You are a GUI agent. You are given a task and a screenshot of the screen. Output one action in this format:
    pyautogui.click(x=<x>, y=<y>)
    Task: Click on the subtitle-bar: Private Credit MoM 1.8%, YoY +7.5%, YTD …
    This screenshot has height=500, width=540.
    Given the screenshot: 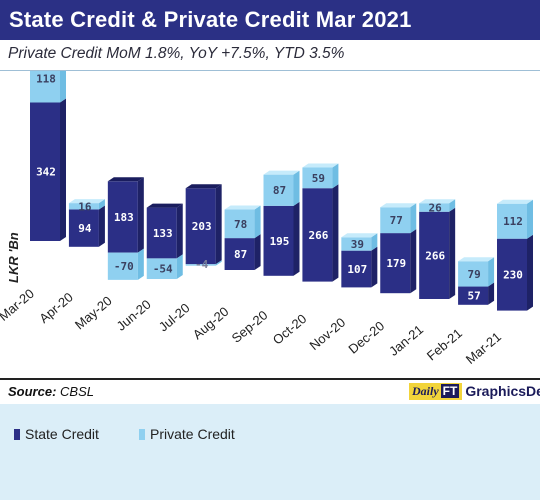 What is the action you would take?
    pyautogui.click(x=270, y=55)
    